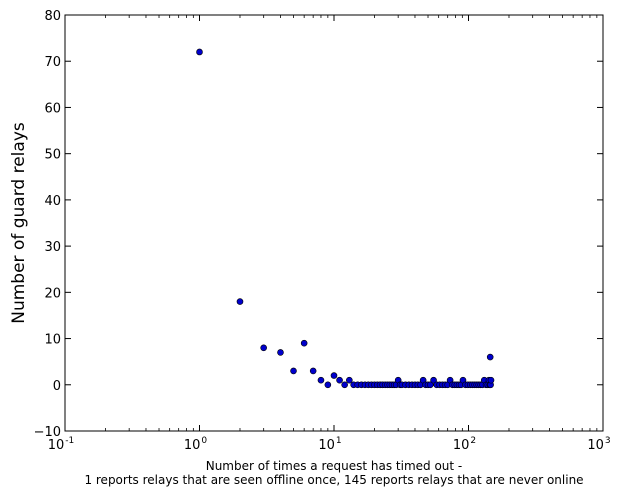  I want to click on x-tick-exponent: 0, so click(204, 441).